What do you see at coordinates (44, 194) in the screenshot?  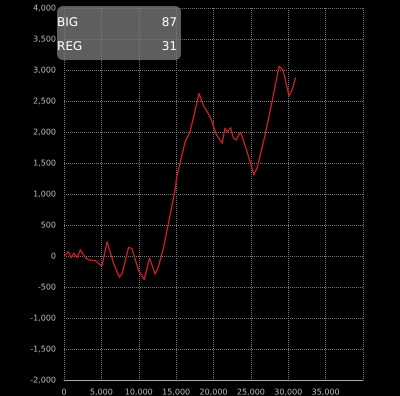 I see `y-tick-label: 1,000` at bounding box center [44, 194].